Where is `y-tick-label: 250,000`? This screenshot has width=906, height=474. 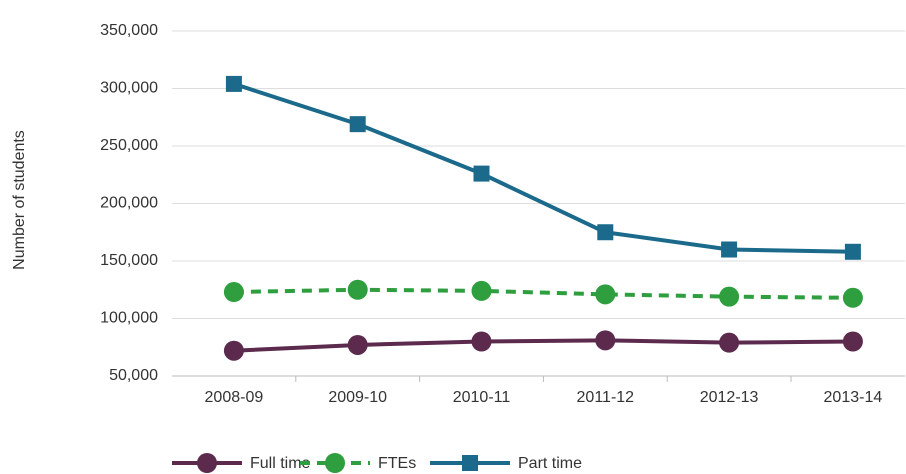 y-tick-label: 250,000 is located at coordinates (129, 145).